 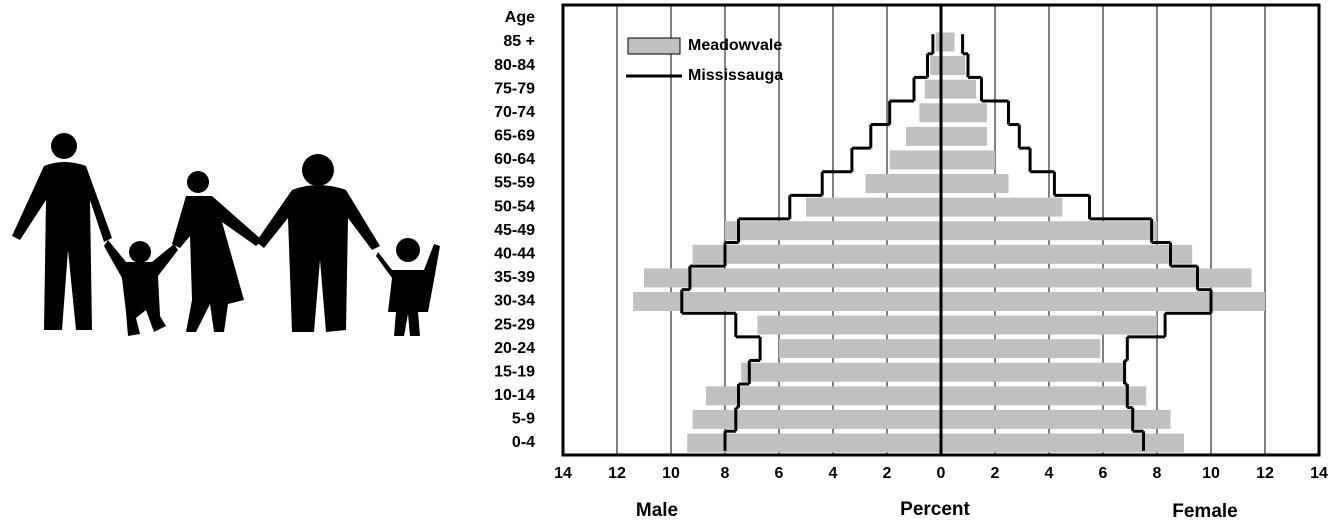 What do you see at coordinates (735, 75) in the screenshot?
I see `legend-label: Mississauga` at bounding box center [735, 75].